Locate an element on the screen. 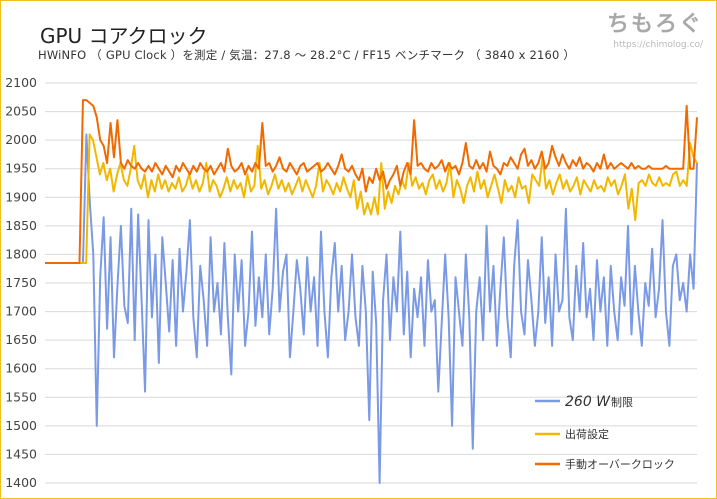 The height and width of the screenshot is (499, 717). legend: 260 W 制限 出荷設定 手動オーバークロック is located at coordinates (605, 432).